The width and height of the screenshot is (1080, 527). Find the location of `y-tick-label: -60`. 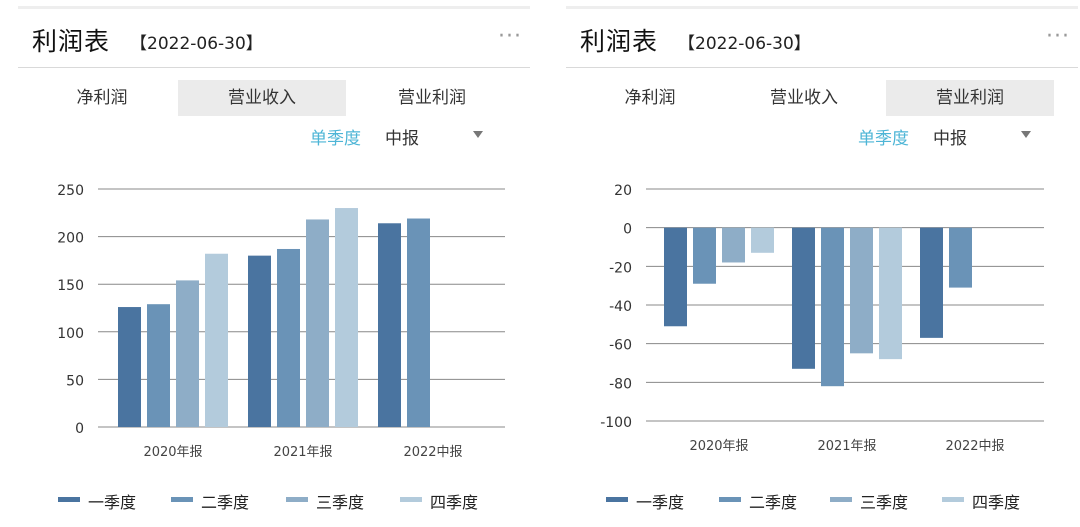

y-tick-label: -60 is located at coordinates (620, 346).